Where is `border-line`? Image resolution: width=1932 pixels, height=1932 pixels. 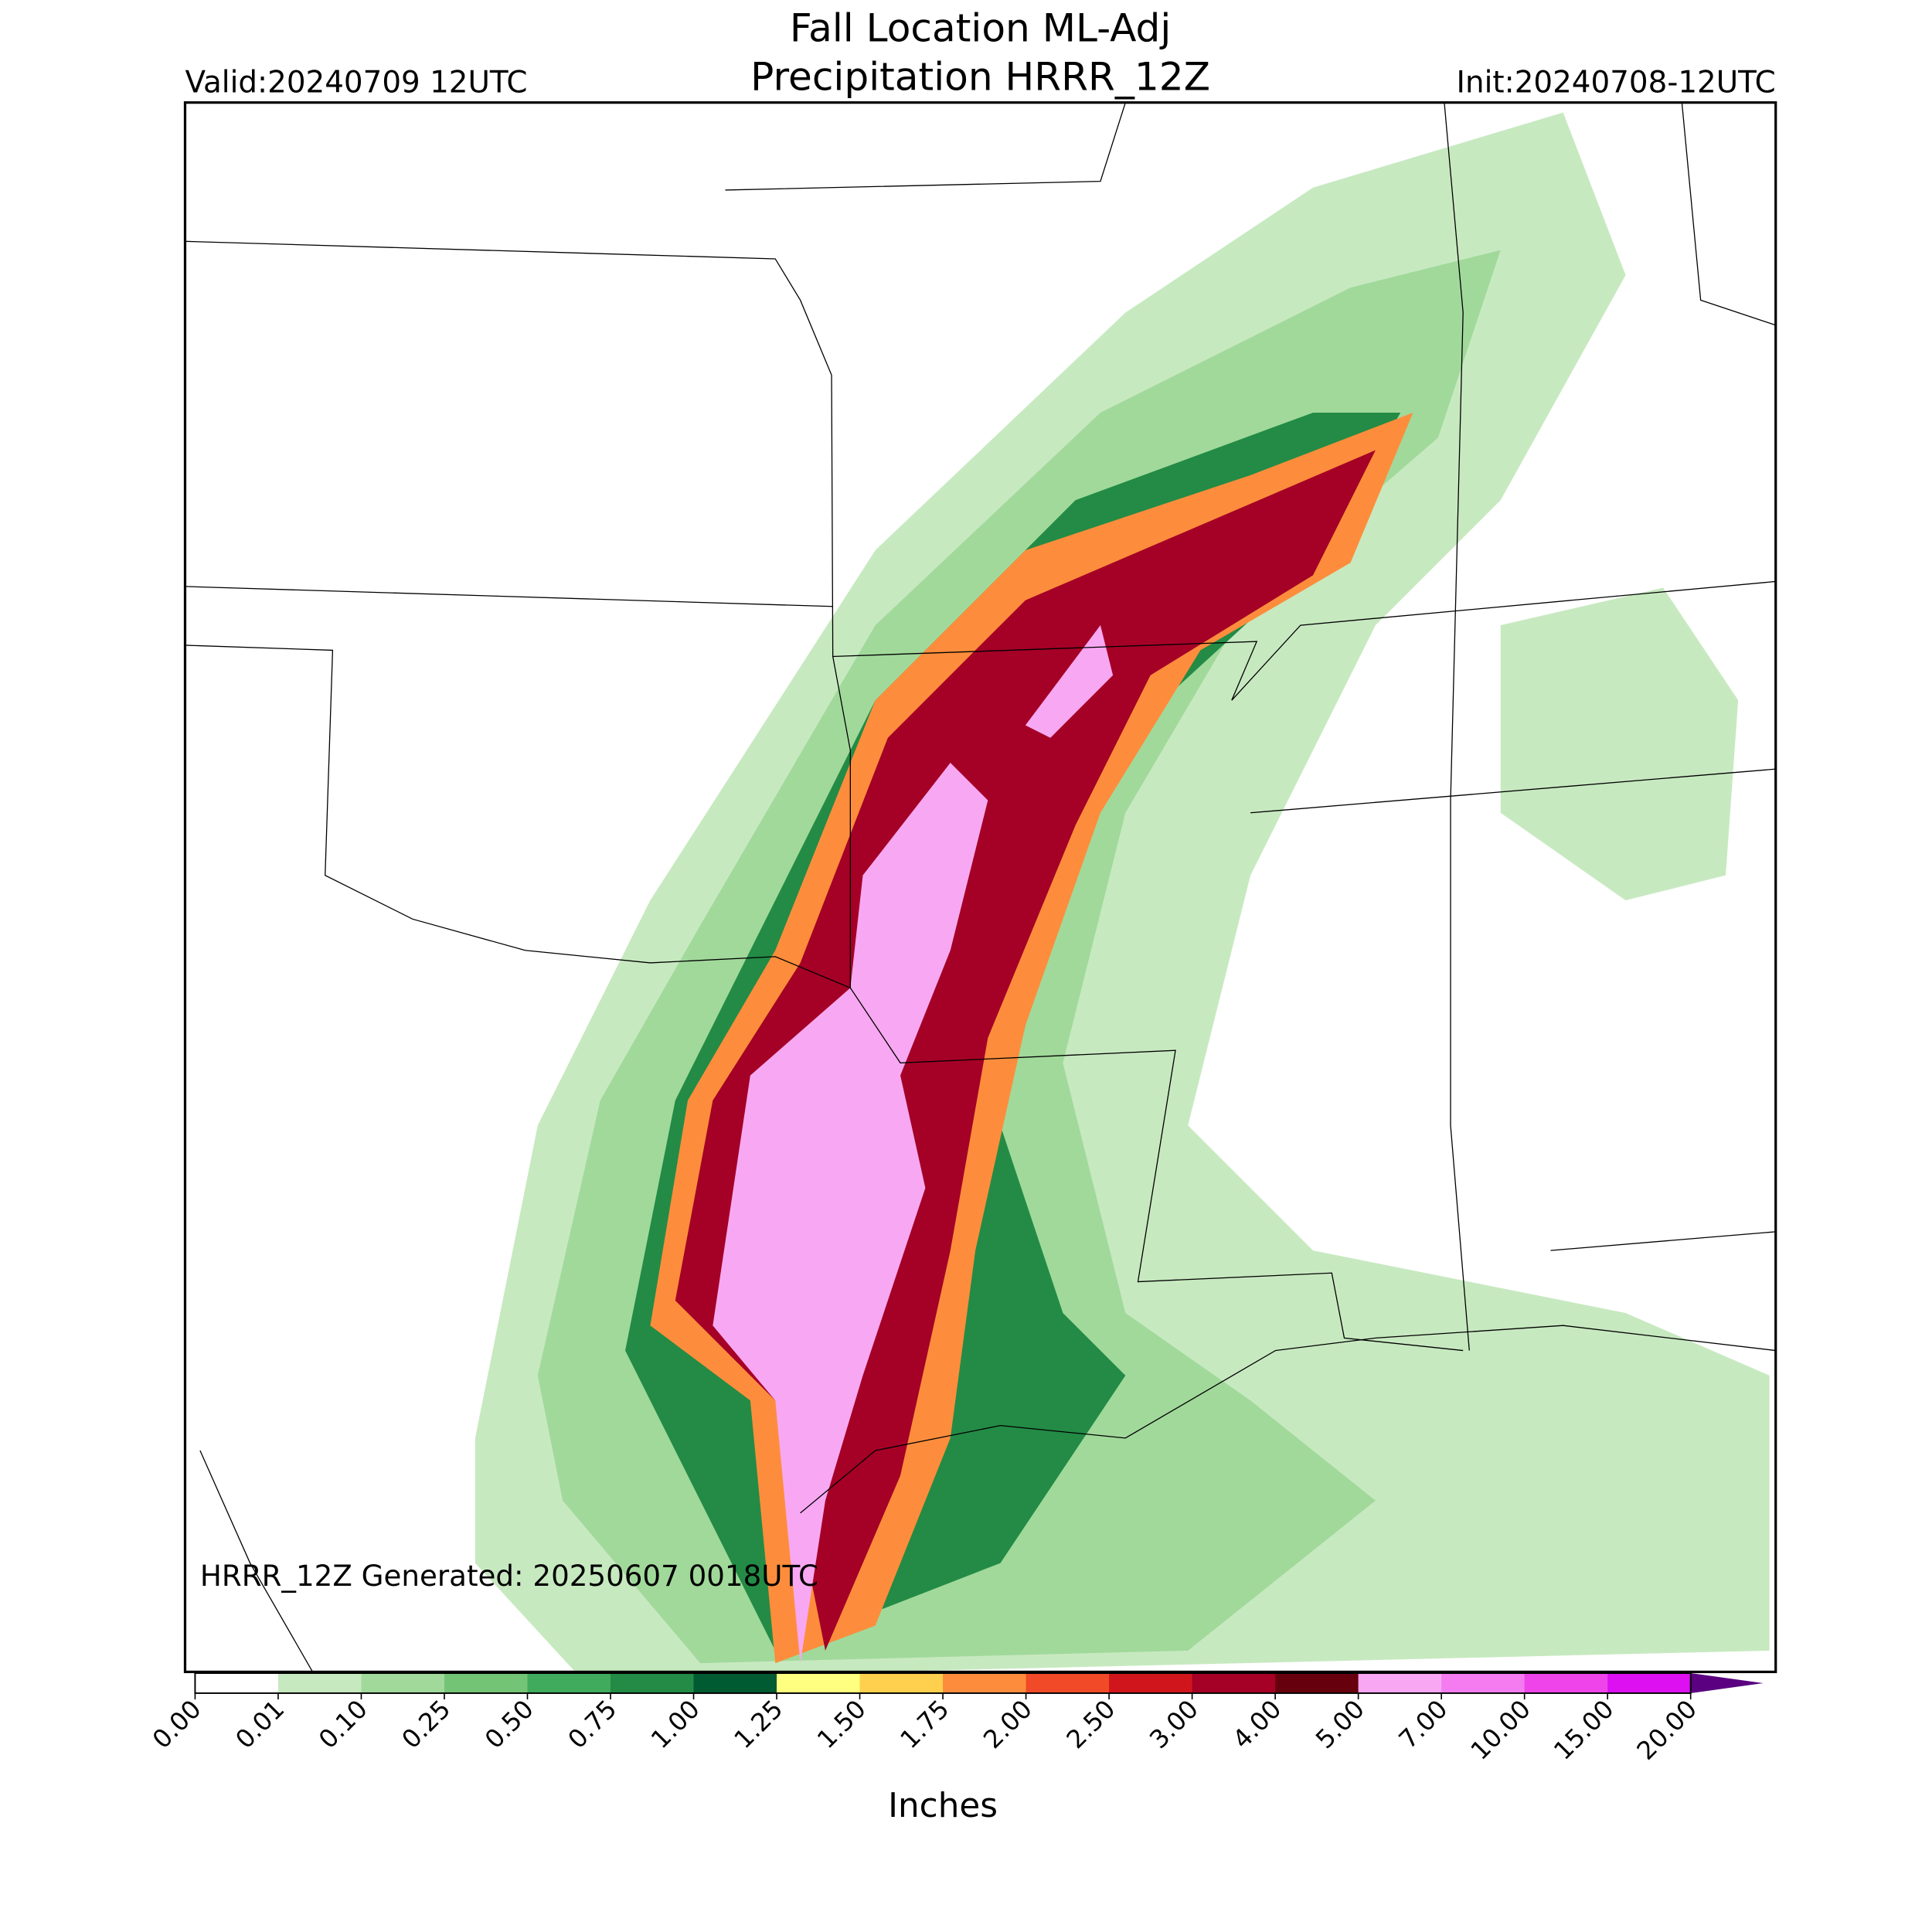 border-line is located at coordinates (257, 1561).